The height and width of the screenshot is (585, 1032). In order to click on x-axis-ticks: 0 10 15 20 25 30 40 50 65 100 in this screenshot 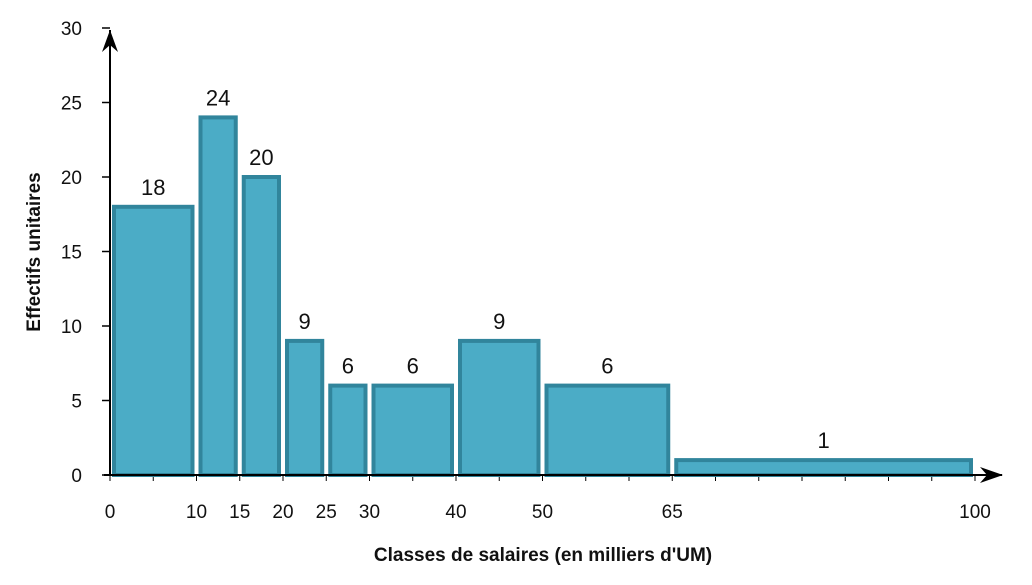, I will do `click(548, 512)`.